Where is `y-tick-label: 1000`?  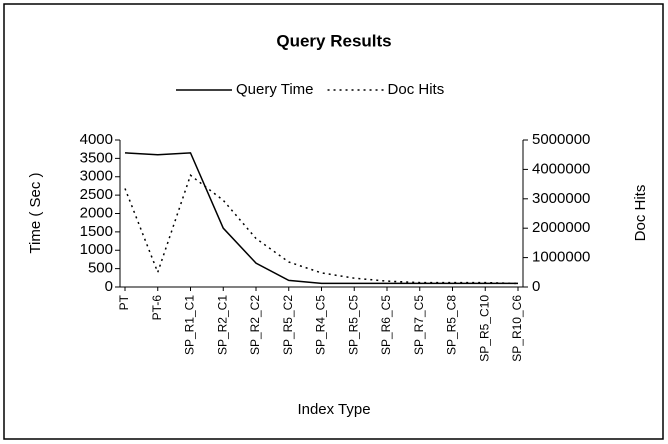
y-tick-label: 1000 is located at coordinates (96, 249).